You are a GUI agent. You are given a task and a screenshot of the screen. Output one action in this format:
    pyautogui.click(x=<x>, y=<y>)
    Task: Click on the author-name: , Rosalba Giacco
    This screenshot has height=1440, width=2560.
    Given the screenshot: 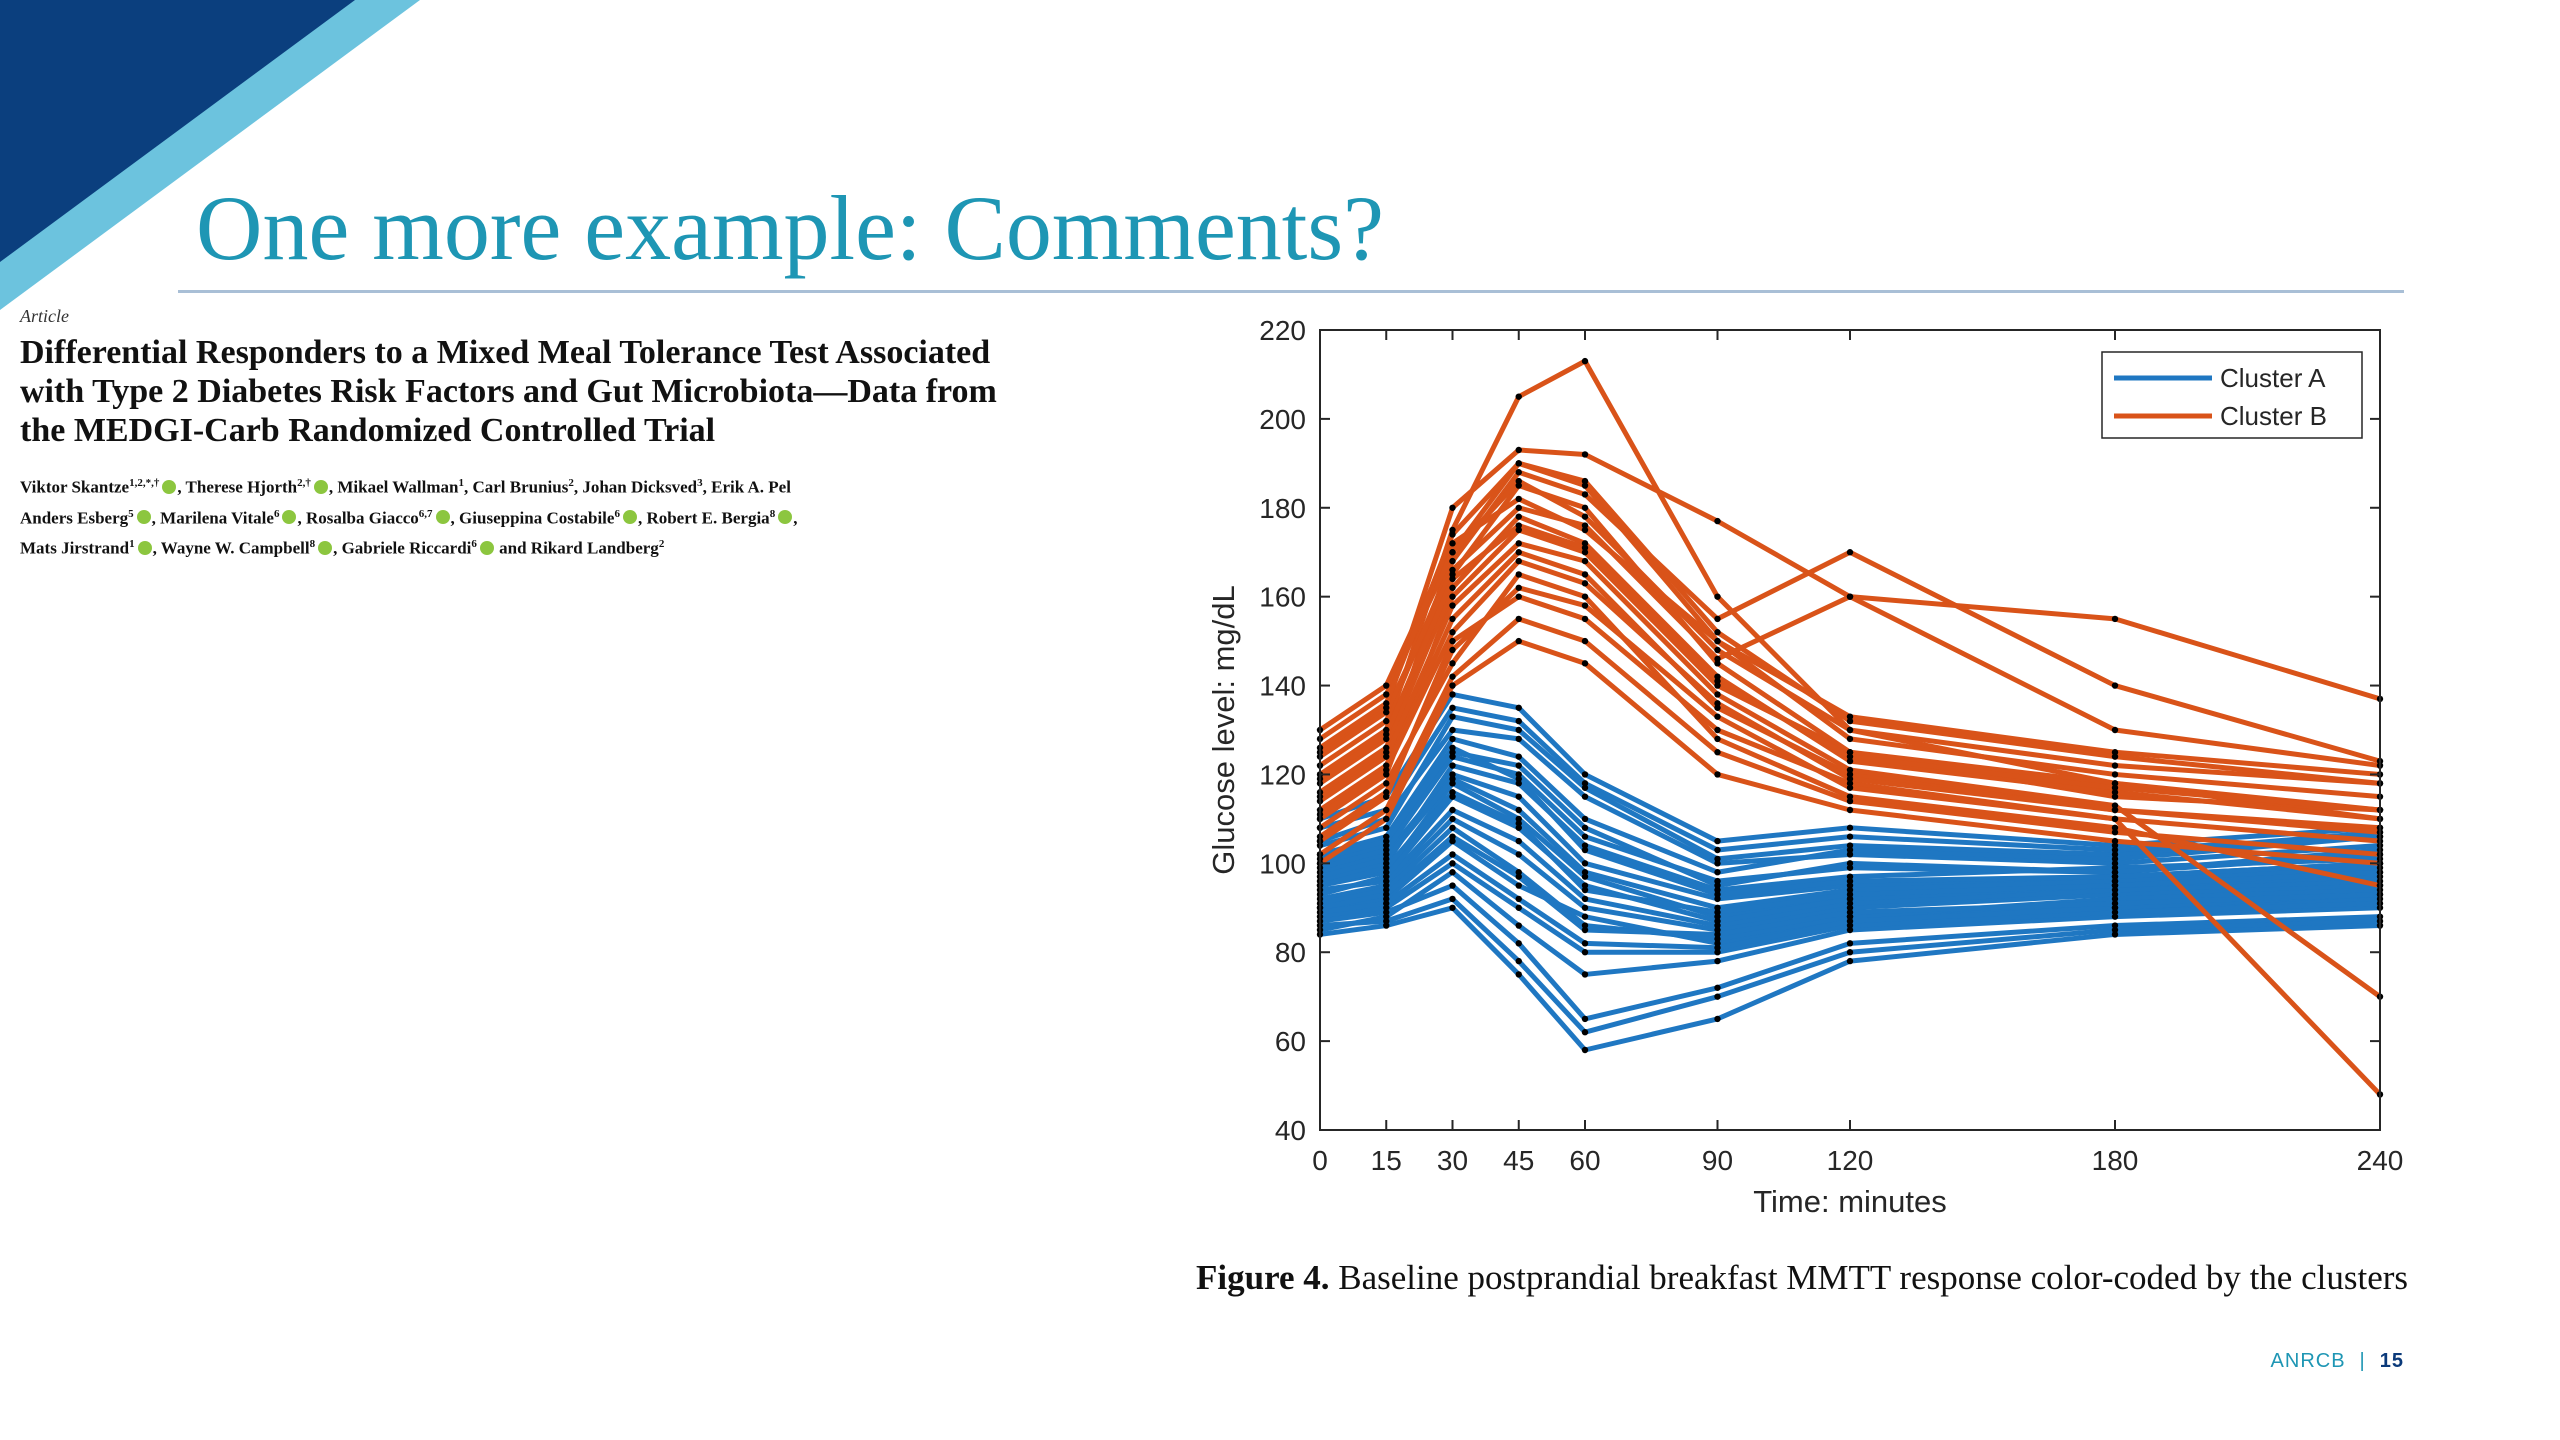 What is the action you would take?
    pyautogui.click(x=358, y=518)
    